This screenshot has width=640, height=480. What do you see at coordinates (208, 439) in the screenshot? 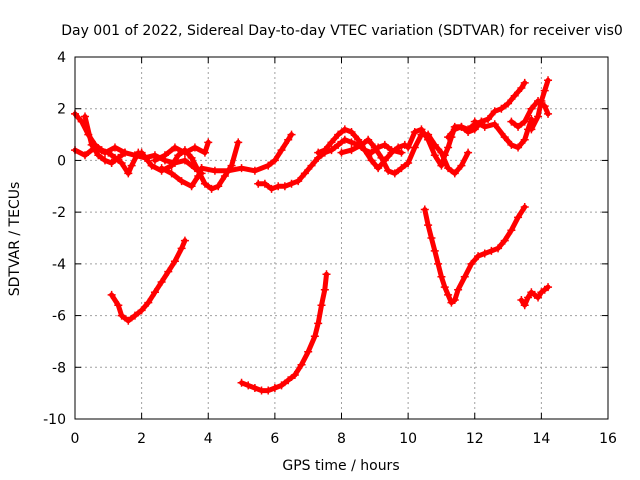
I see `x-tick-label: 4` at bounding box center [208, 439].